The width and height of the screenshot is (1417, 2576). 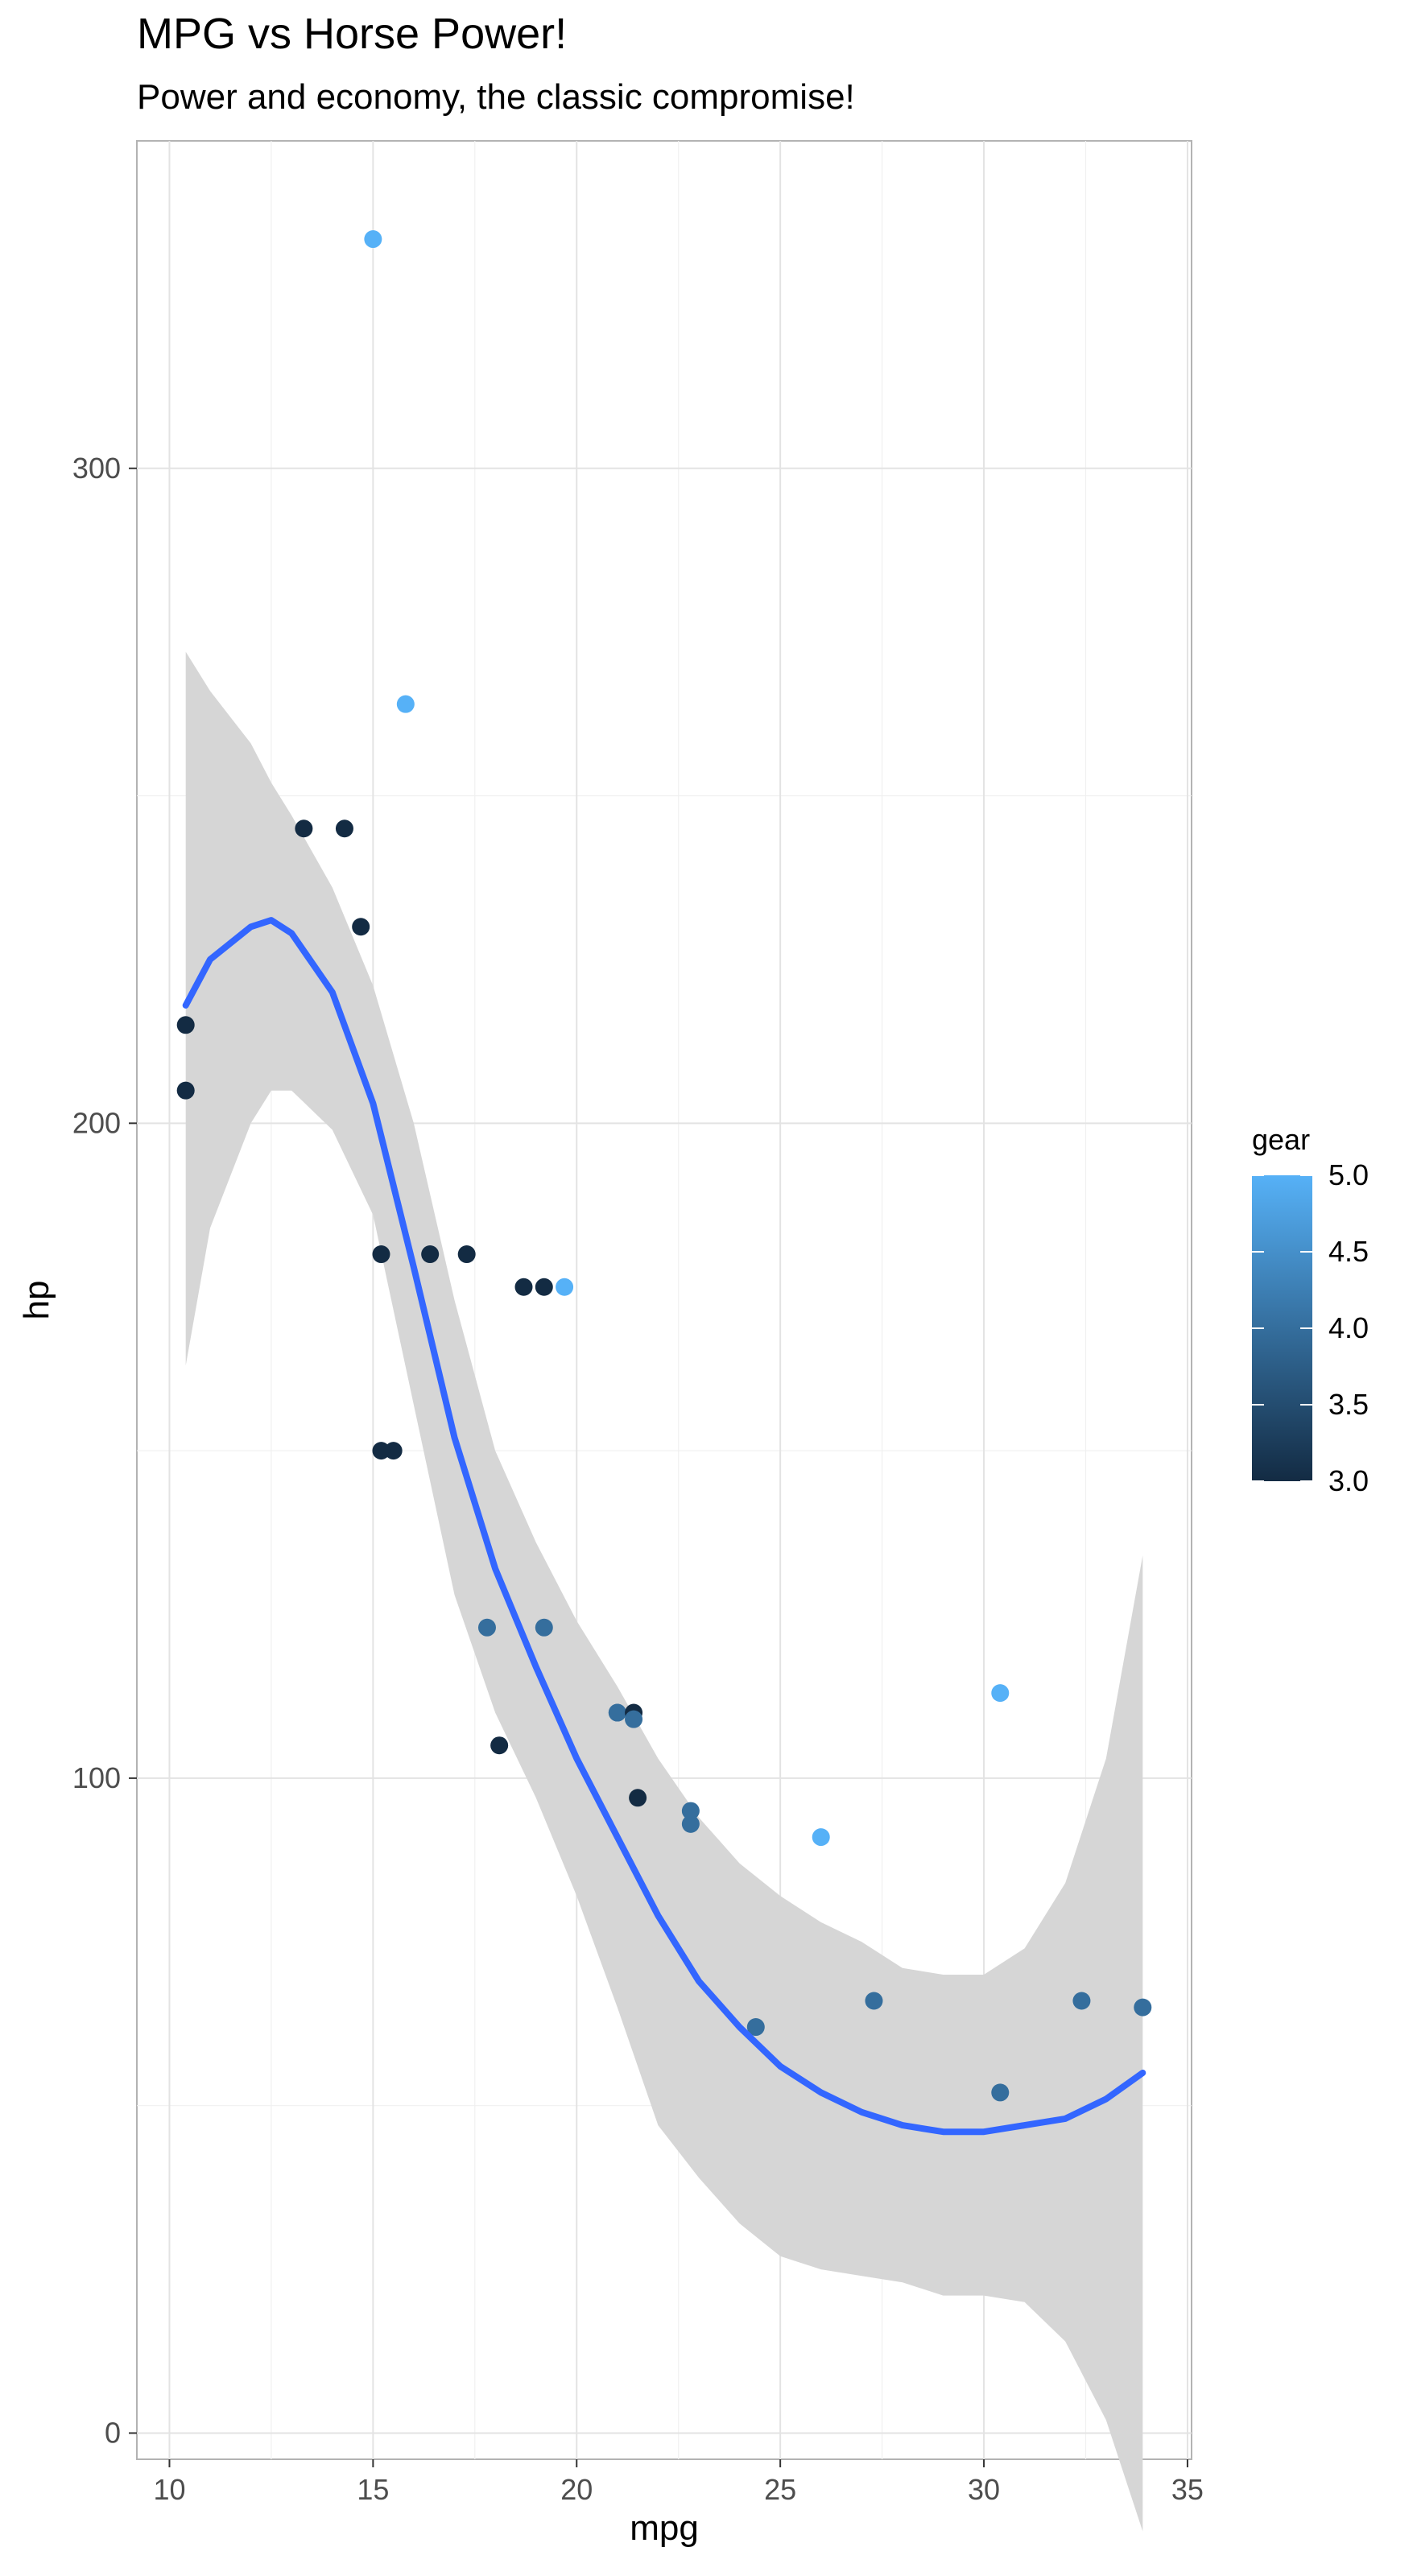 I want to click on legend-label: 4.0, so click(x=1348, y=1327).